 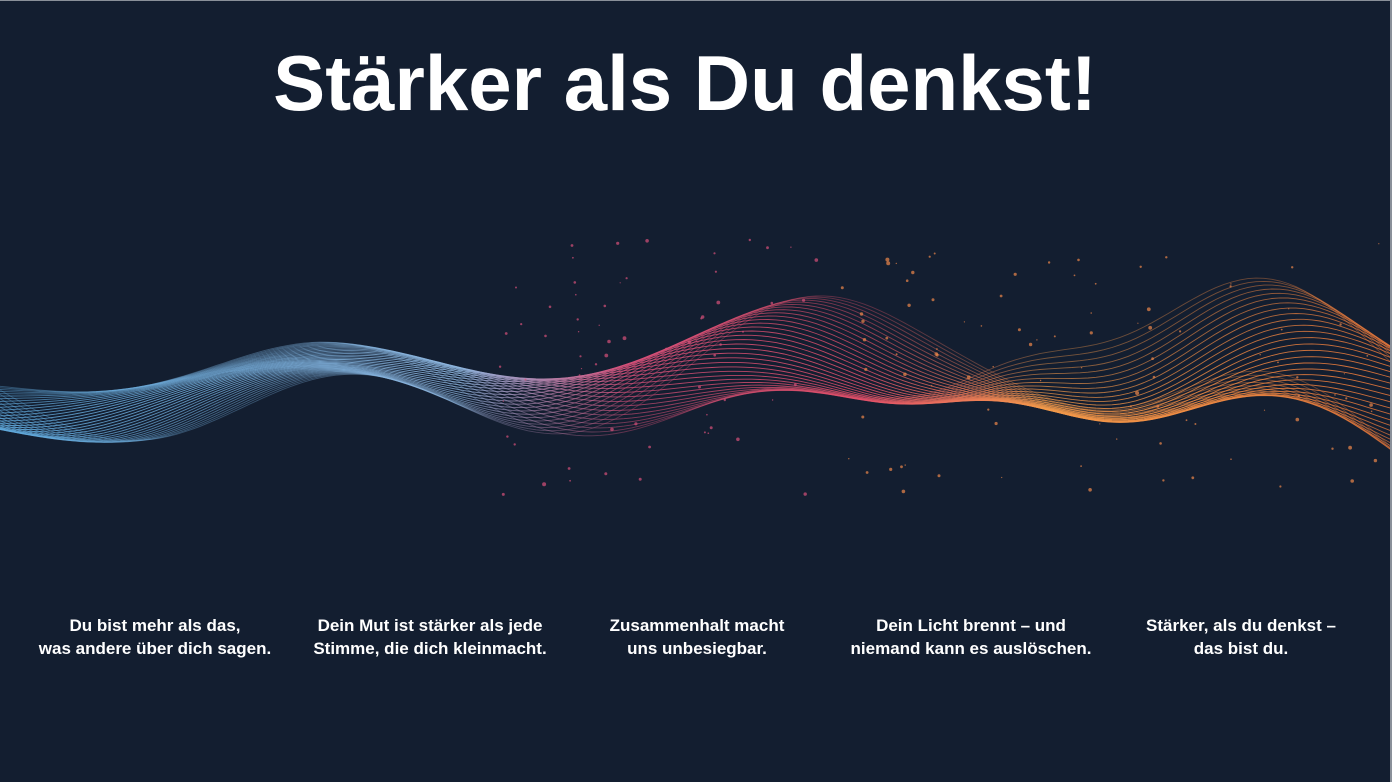 I want to click on caption-4-line-2: niemand kann es auslöschen., so click(x=971, y=648).